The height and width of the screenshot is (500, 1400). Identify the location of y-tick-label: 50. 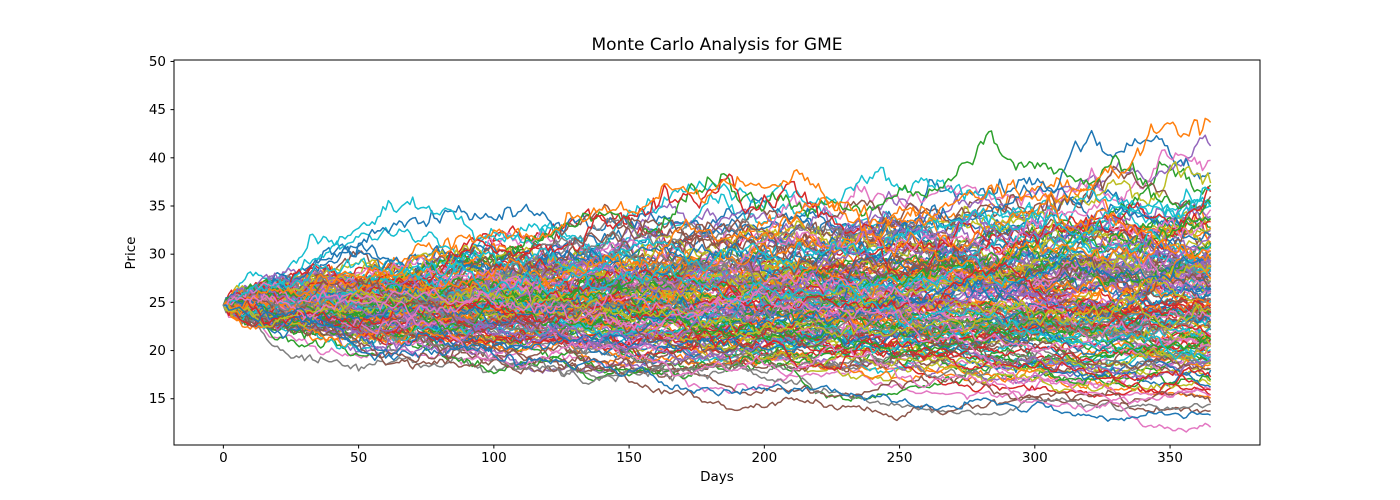
(157, 62).